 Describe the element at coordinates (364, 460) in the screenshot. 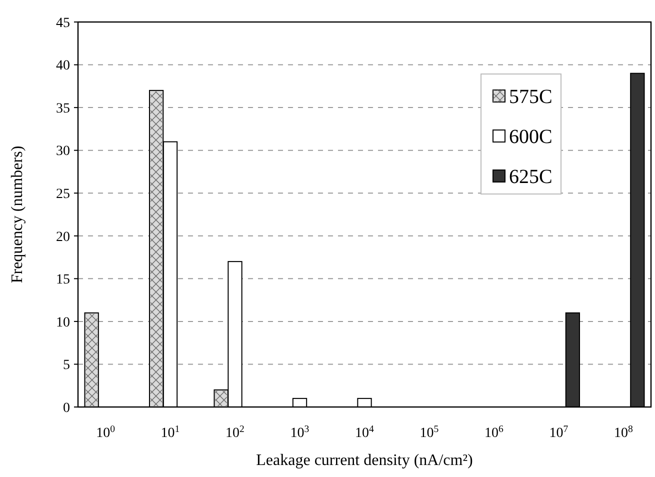

I see `x-axis-title: Leakage current density (nA/cm²)` at that location.